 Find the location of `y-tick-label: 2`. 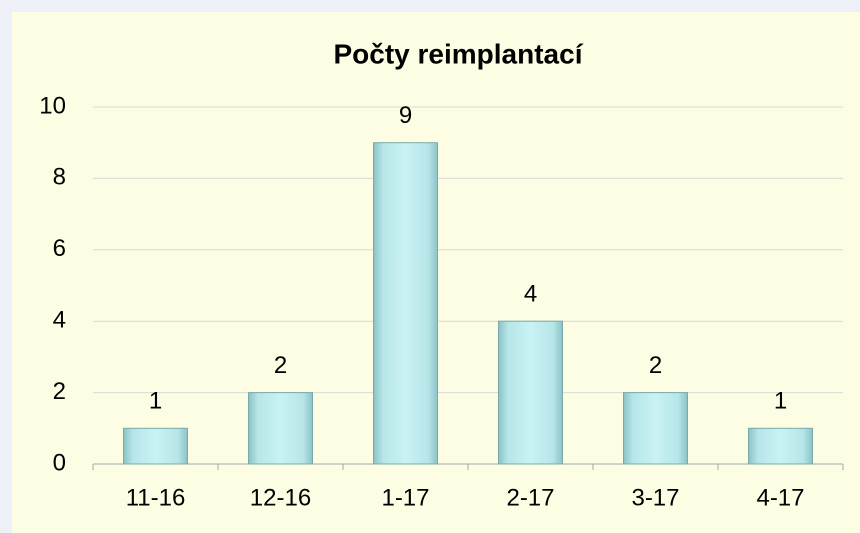

y-tick-label: 2 is located at coordinates (59, 391).